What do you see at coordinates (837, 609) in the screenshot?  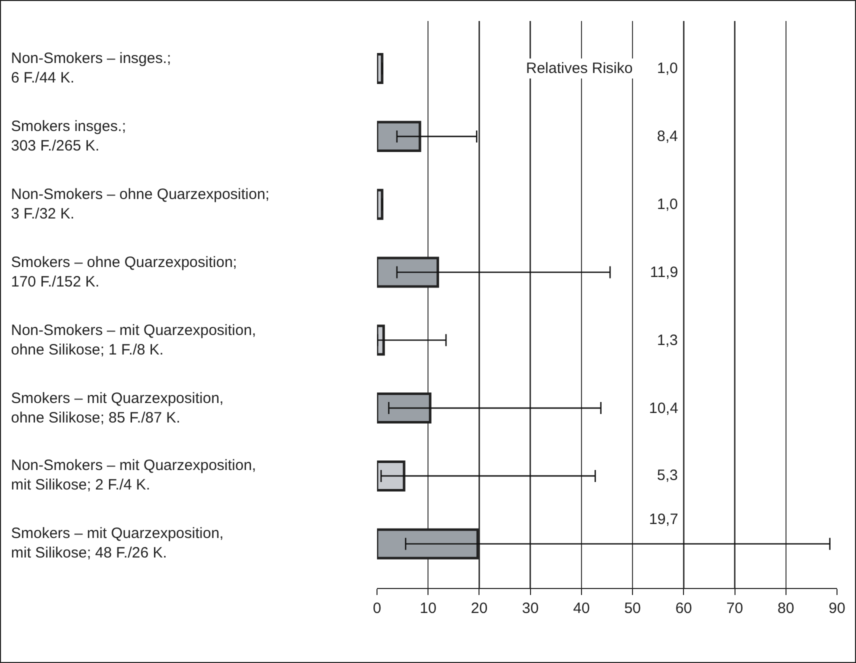 I see `x-tick-label: 90` at bounding box center [837, 609].